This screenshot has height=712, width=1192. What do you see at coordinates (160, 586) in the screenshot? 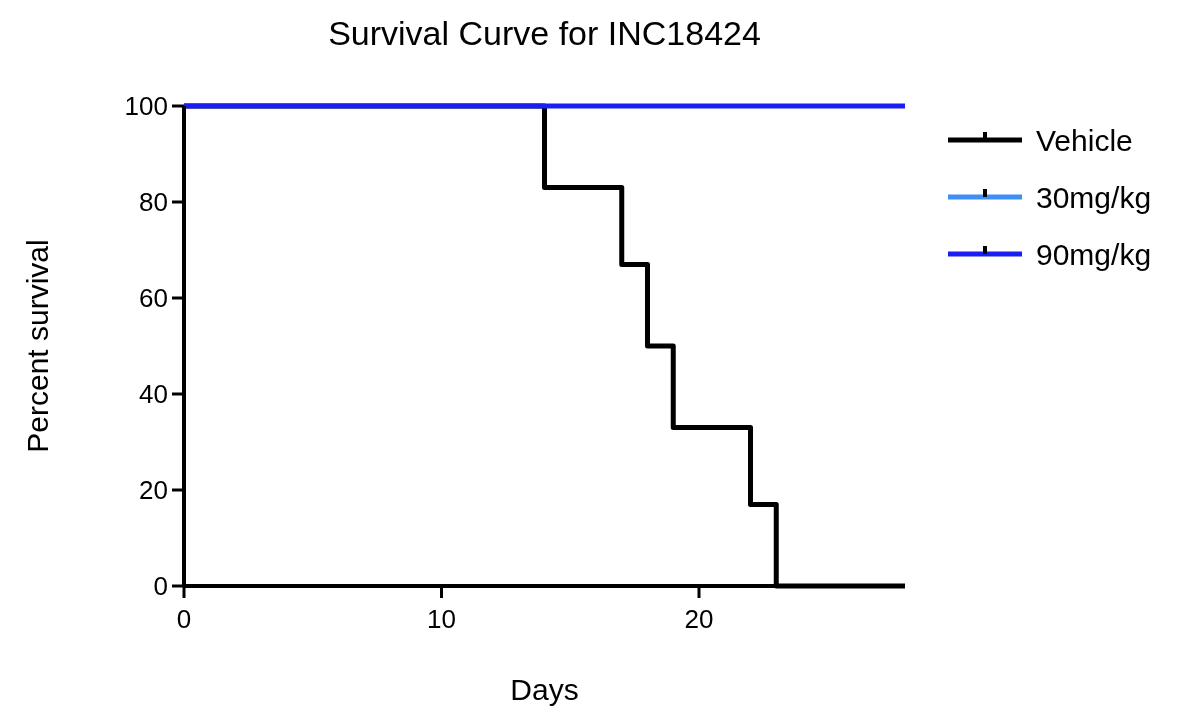
I see `y-tick-label: 0` at bounding box center [160, 586].